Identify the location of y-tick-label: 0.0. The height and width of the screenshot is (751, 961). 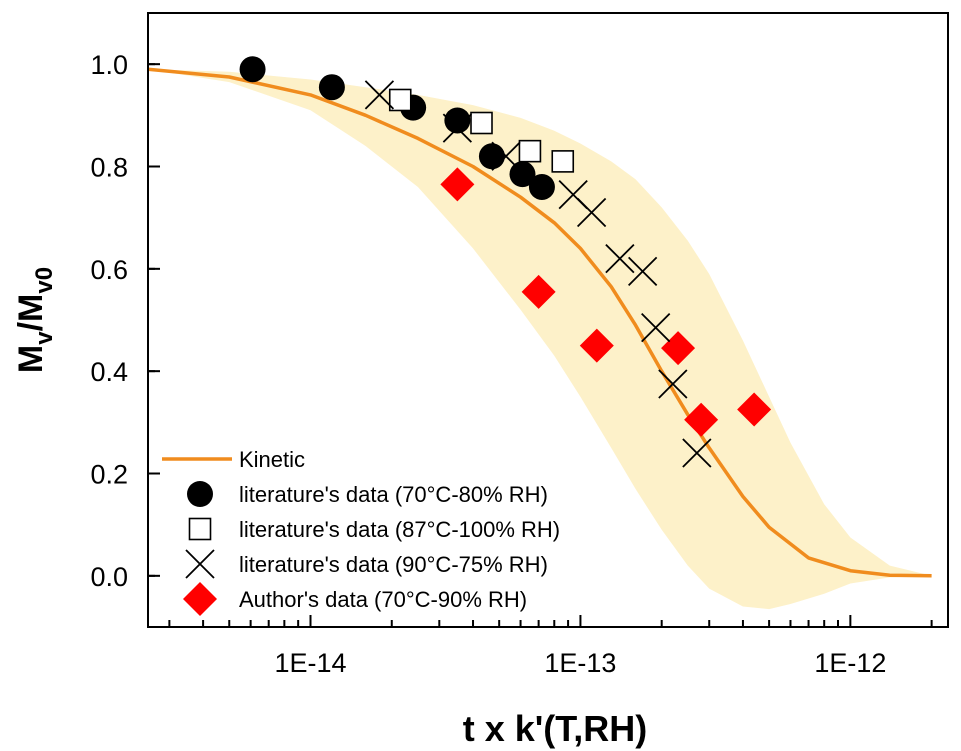
(109, 577).